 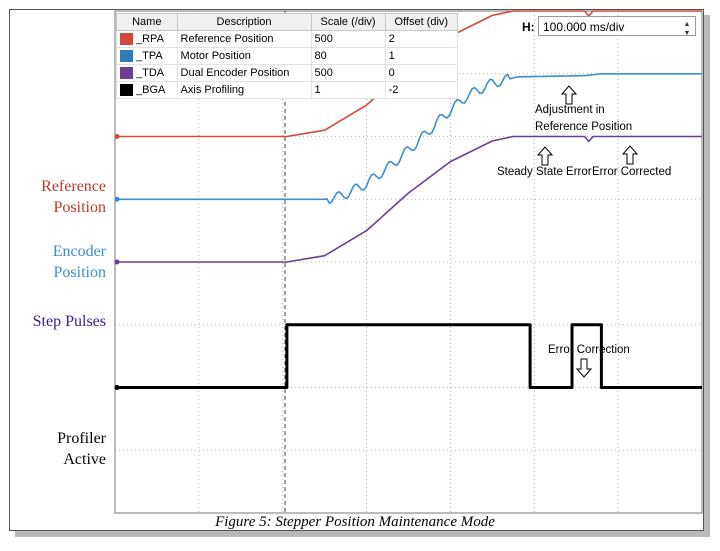 I want to click on annotation-error-correction: Error Correction, so click(x=589, y=350).